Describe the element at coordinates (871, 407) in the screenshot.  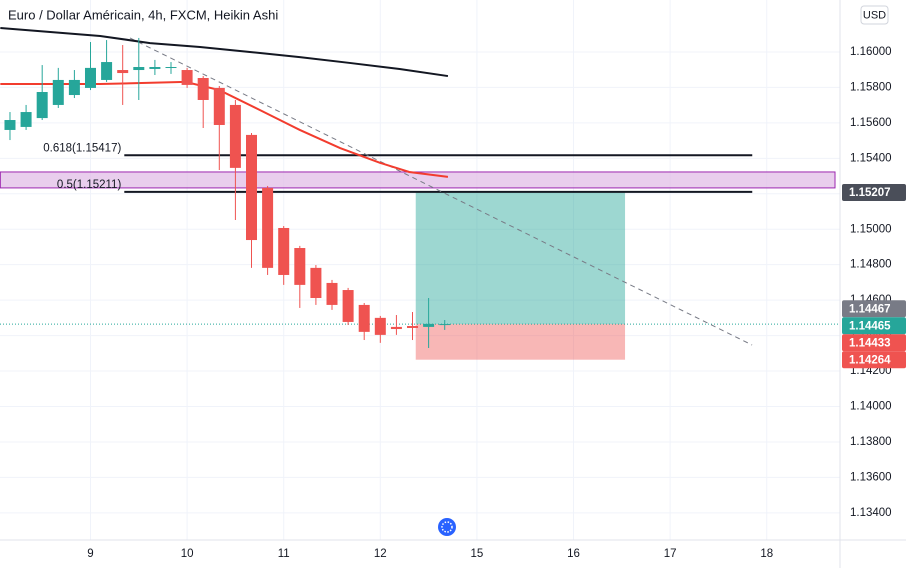
I see `y-tick-label: 1.14000` at that location.